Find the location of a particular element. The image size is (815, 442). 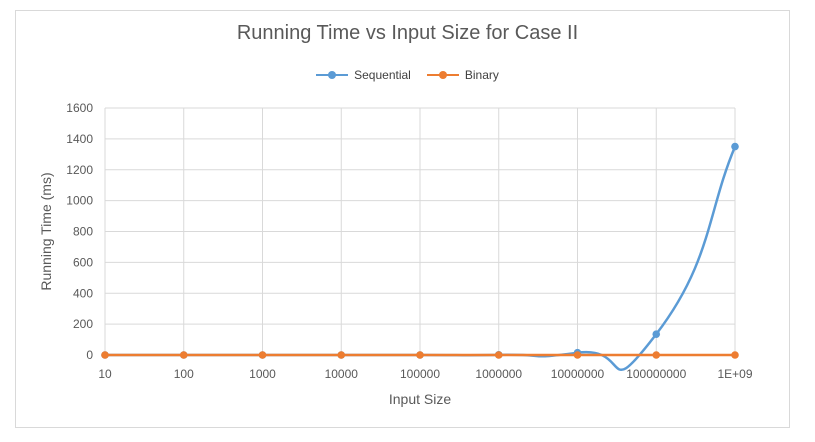

x-tick-label: 100 is located at coordinates (184, 374).